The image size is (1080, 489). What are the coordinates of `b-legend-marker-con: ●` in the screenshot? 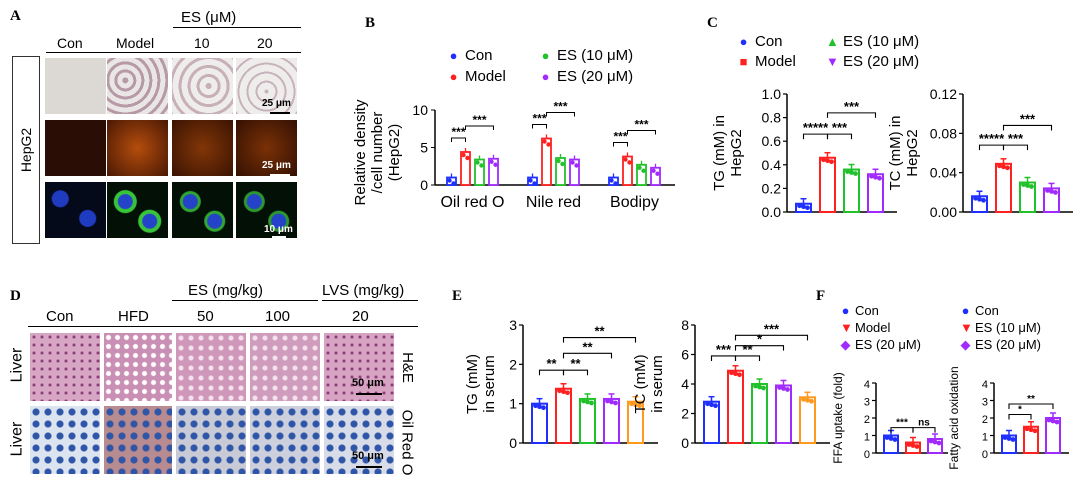 It's located at (453, 55).